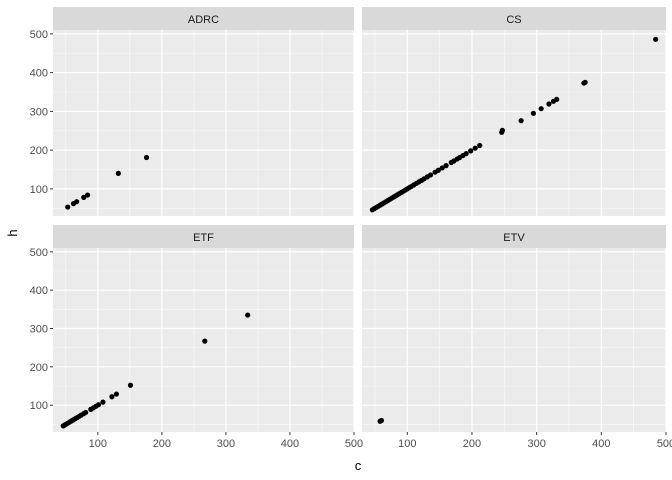  What do you see at coordinates (12, 232) in the screenshot?
I see `y-axis-title: h` at bounding box center [12, 232].